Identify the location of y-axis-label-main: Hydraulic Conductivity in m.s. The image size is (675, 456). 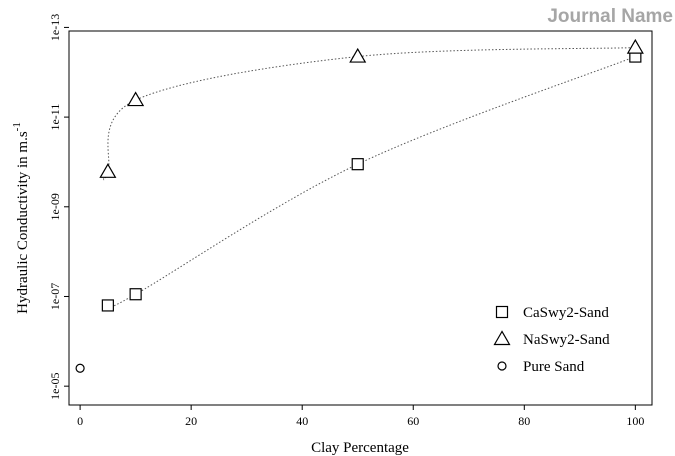
(23, 222).